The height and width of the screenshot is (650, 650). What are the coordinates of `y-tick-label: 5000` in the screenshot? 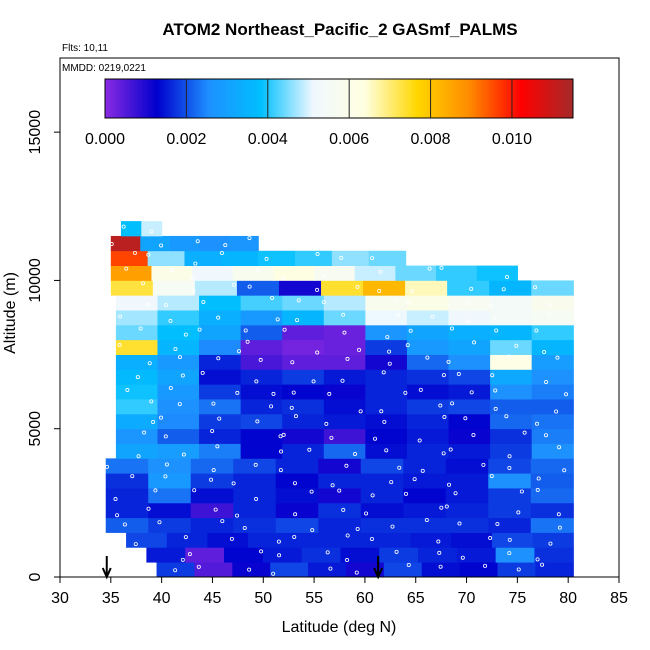 It's located at (35, 429).